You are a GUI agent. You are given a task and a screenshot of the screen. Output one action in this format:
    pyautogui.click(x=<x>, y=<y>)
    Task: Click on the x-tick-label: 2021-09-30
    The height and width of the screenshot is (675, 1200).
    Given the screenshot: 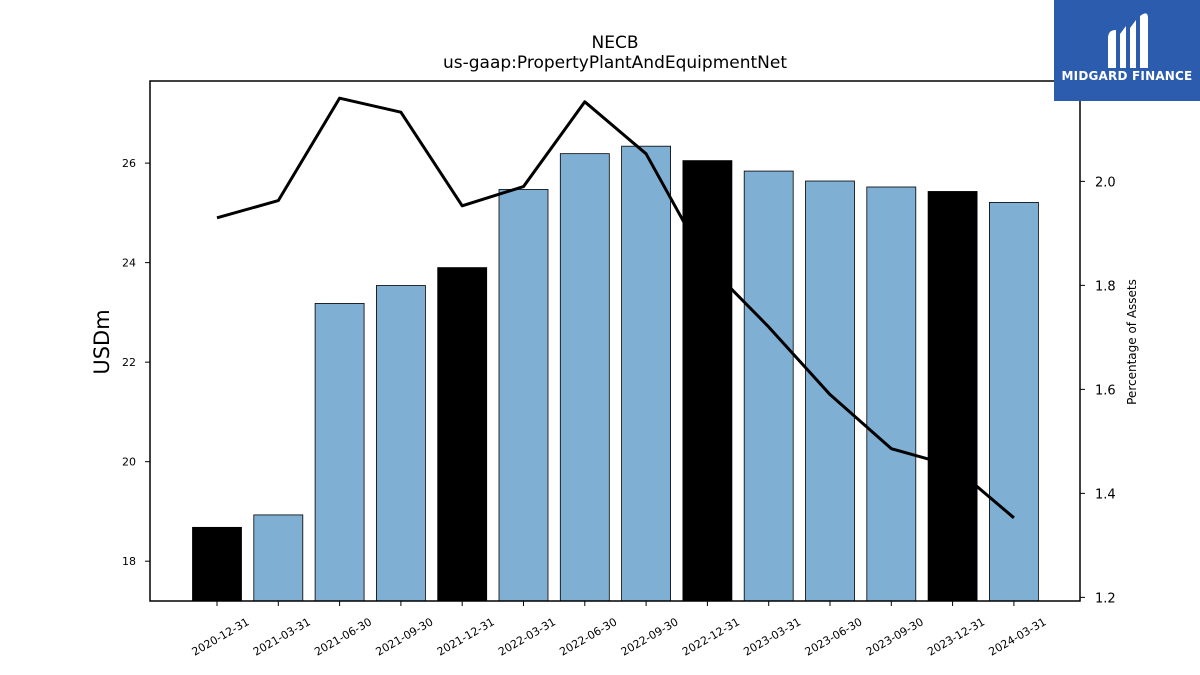 What is the action you would take?
    pyautogui.click(x=405, y=636)
    